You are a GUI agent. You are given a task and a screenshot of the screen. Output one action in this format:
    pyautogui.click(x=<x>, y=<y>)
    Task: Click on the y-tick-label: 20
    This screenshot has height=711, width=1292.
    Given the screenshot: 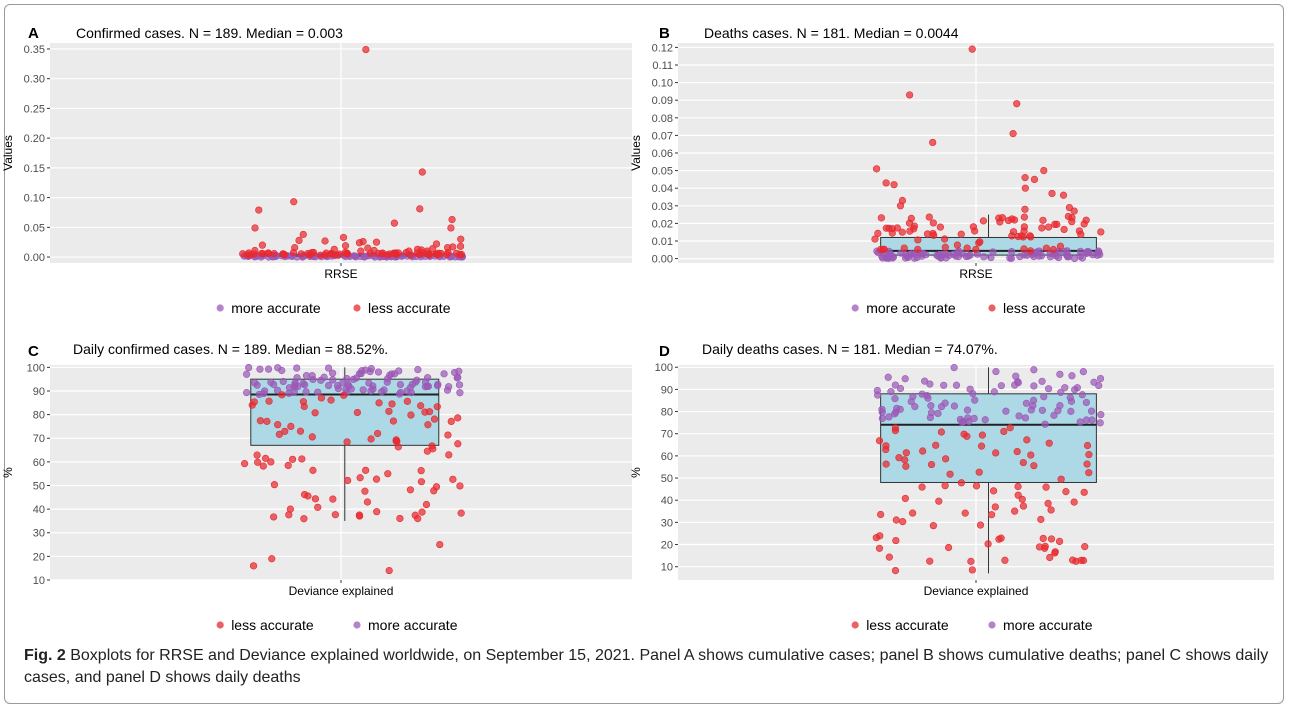 What is the action you would take?
    pyautogui.click(x=667, y=546)
    